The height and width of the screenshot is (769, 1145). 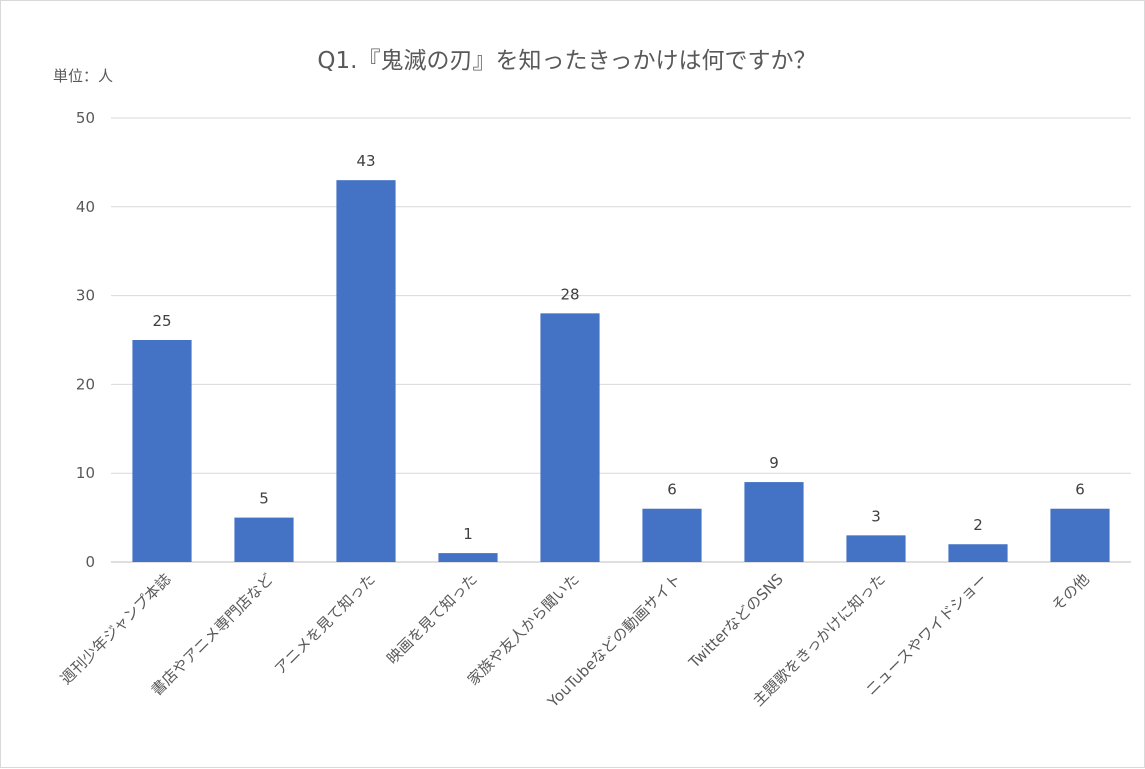 What do you see at coordinates (876, 516) in the screenshot?
I see `data-label: 3` at bounding box center [876, 516].